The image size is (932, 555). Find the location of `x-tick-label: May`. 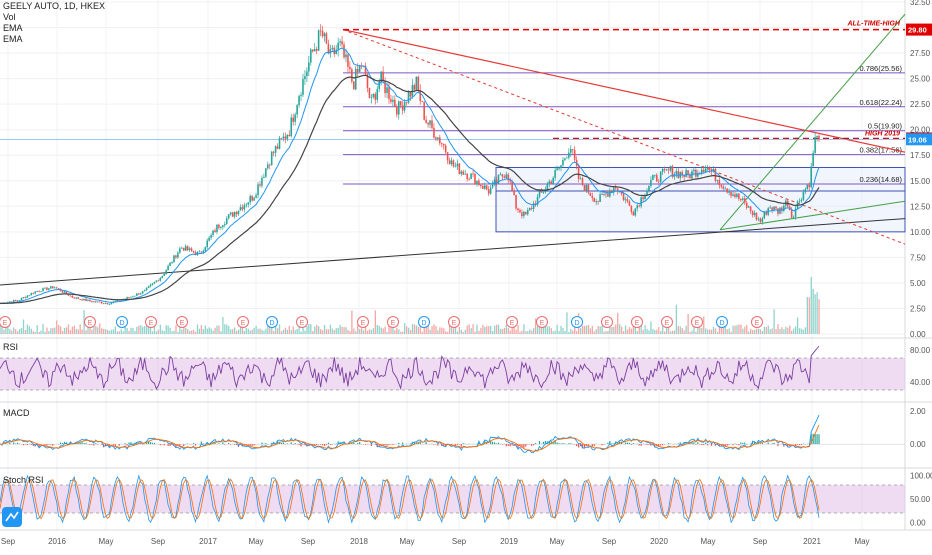

x-tick-label: May is located at coordinates (255, 541).